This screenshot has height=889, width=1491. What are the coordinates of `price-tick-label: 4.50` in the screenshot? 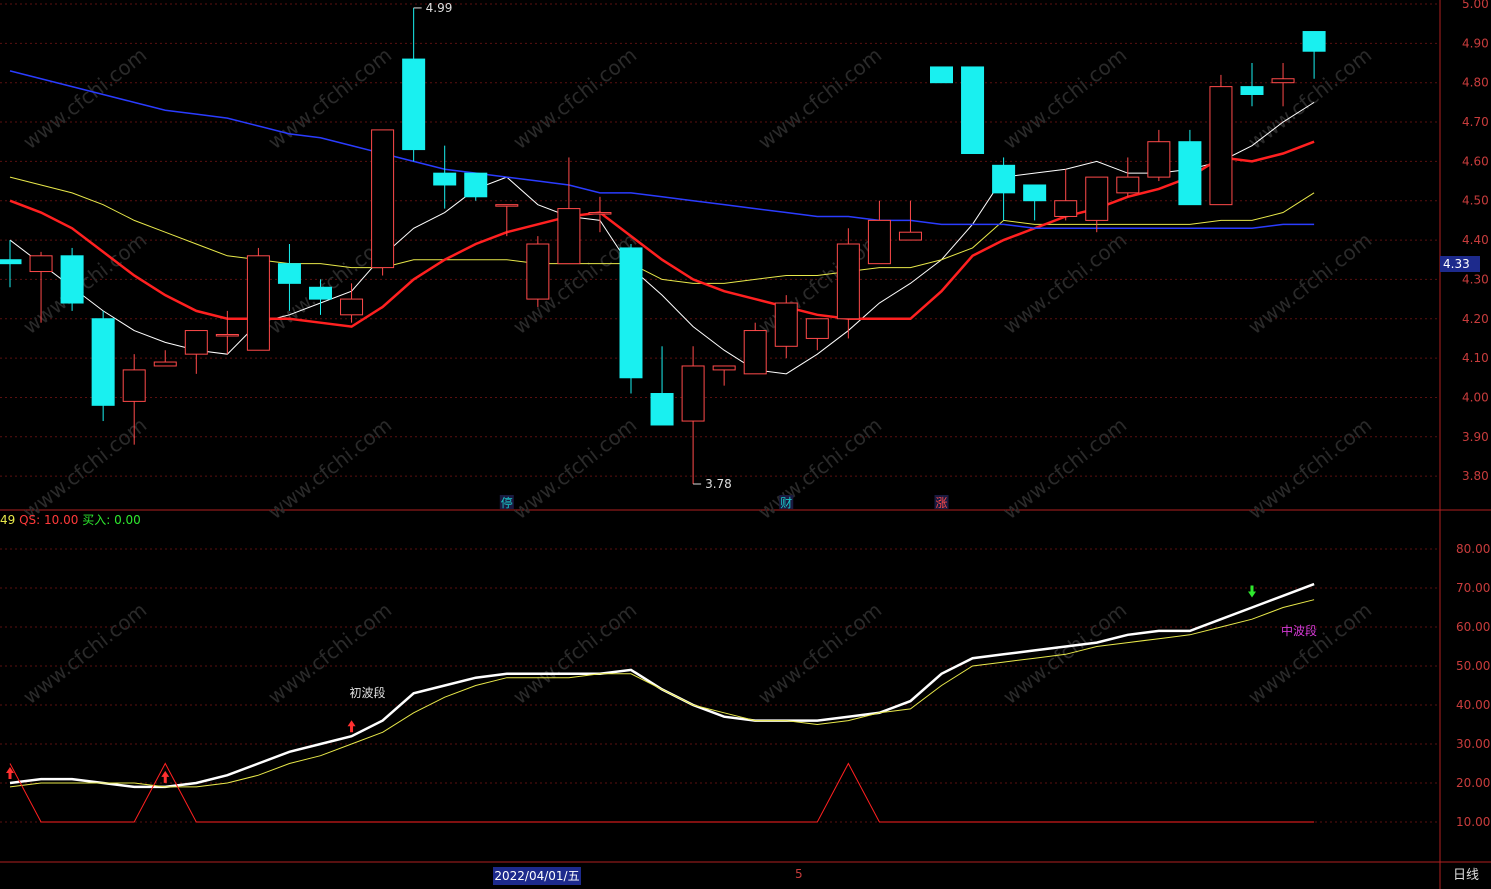 It's located at (1475, 201).